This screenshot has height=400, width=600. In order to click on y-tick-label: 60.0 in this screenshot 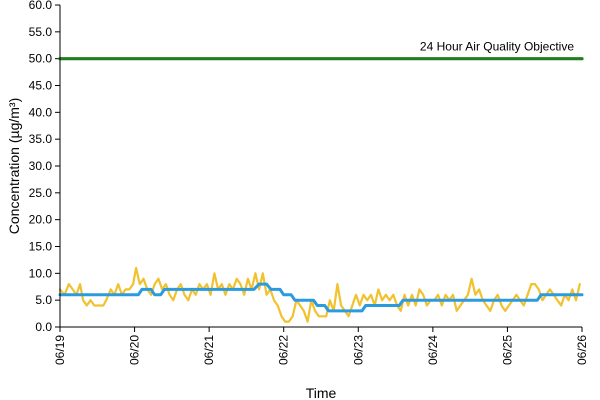, I will do `click(41, 6)`.